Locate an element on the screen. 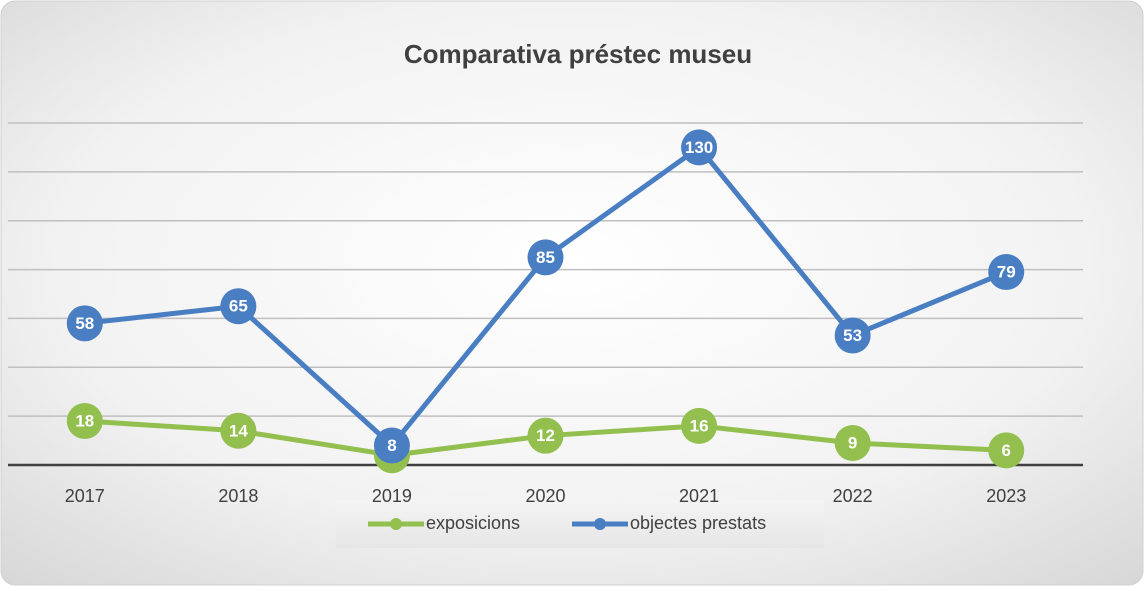 The image size is (1144, 591). data-label: 16 is located at coordinates (699, 425).